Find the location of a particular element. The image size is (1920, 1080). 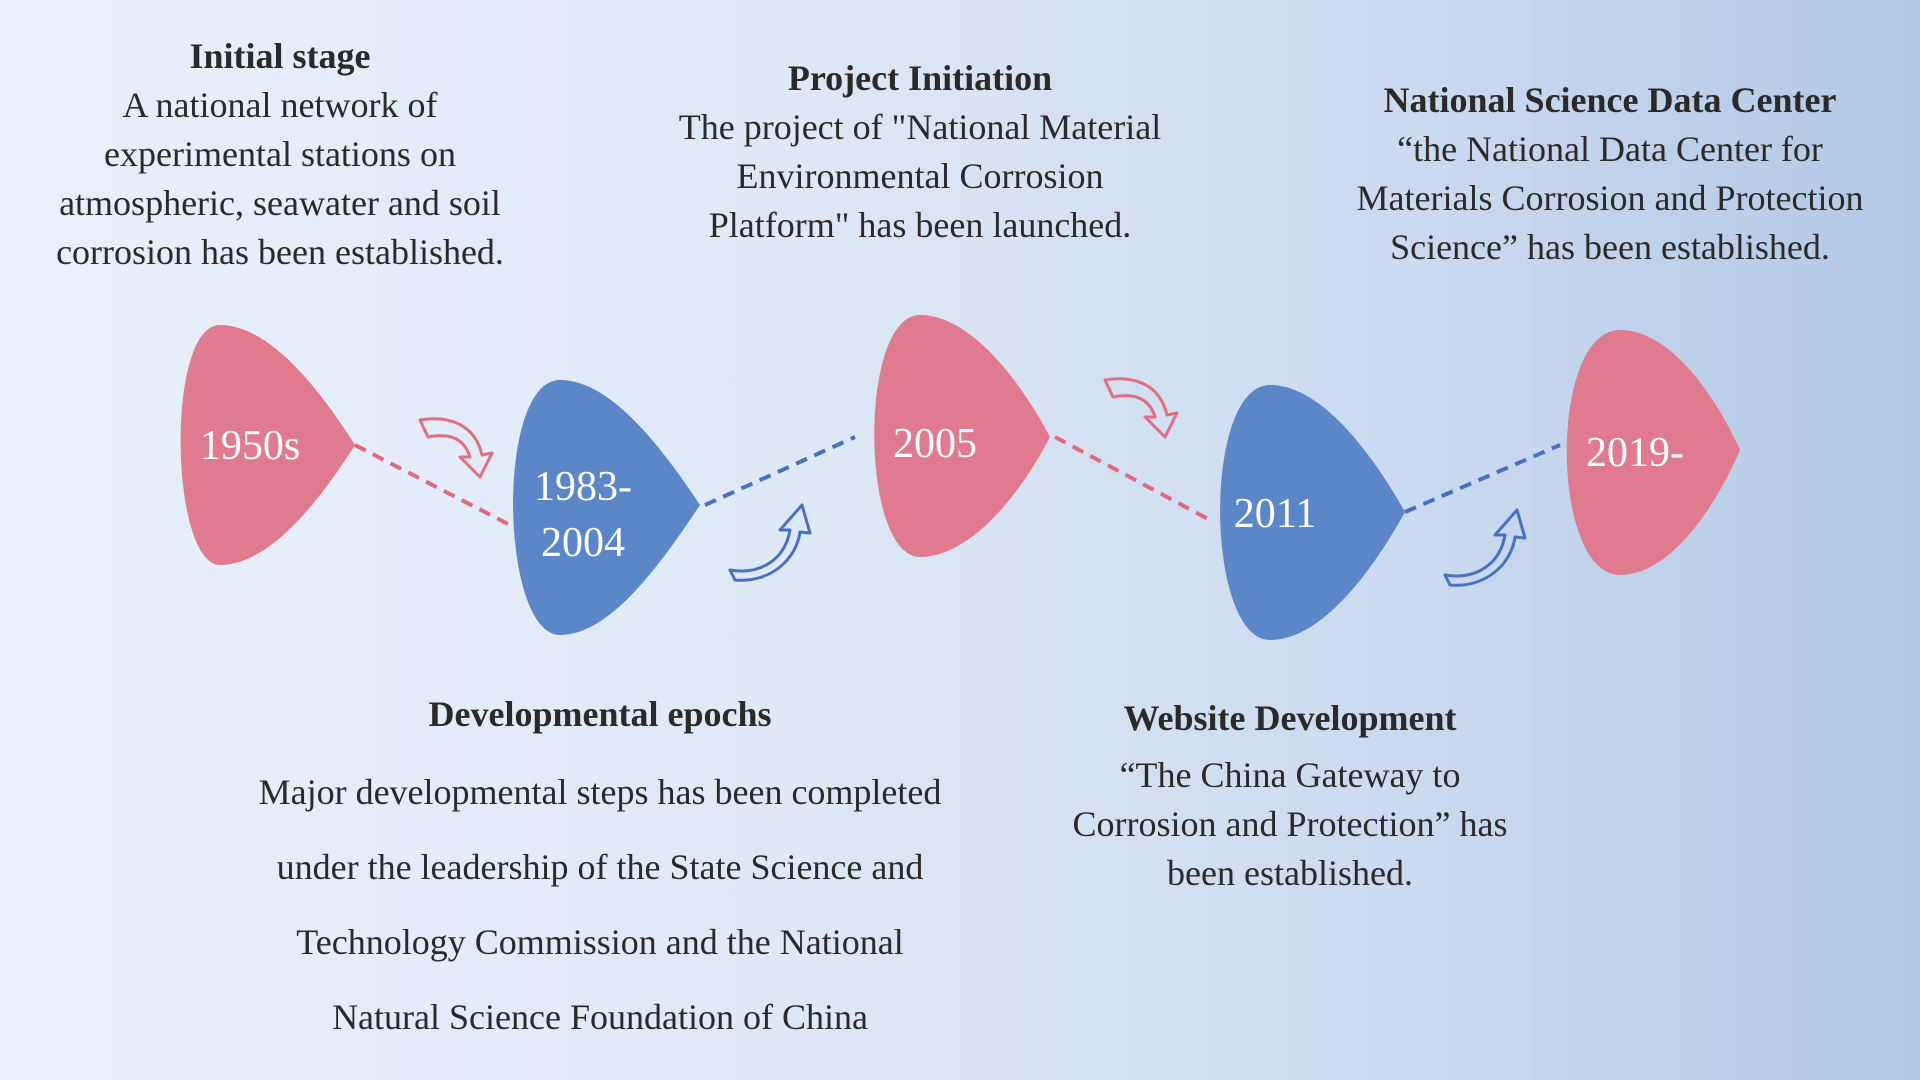

stage-developmental-heading: Developmental epochs is located at coordinates (600, 714).